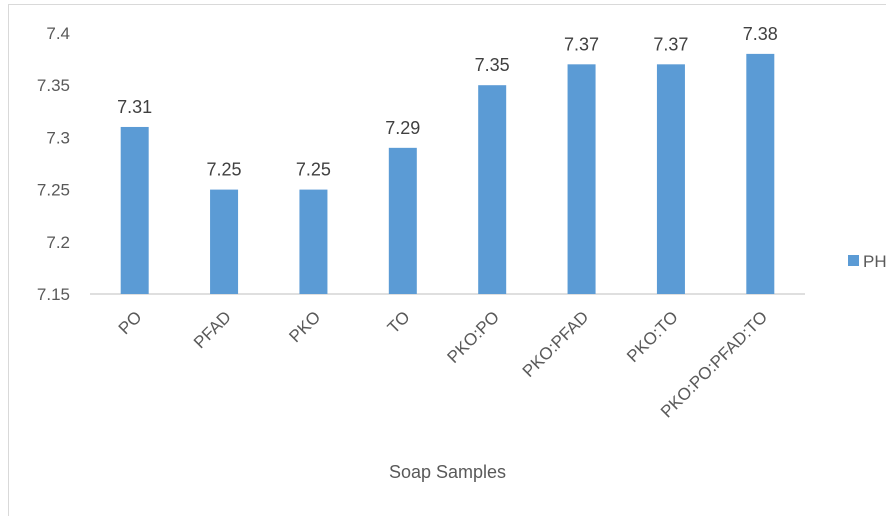 The image size is (887, 517). What do you see at coordinates (473, 337) in the screenshot?
I see `x-tick-label: PKO:PO` at bounding box center [473, 337].